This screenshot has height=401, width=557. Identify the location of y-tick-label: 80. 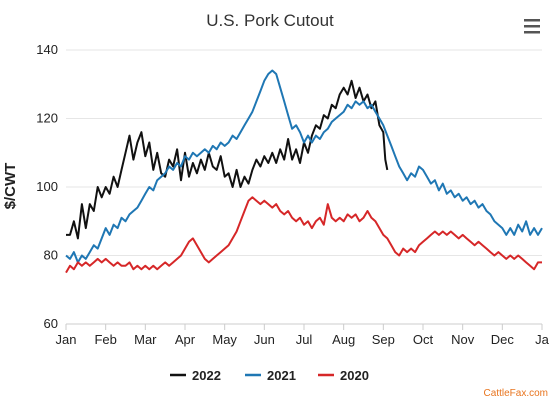
(51, 255).